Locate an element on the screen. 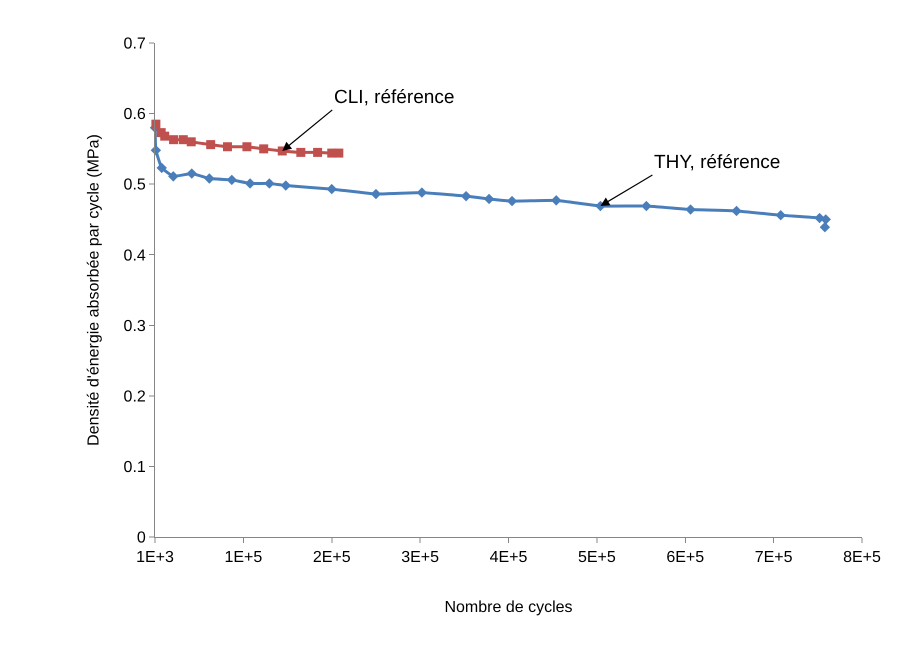 Image resolution: width=923 pixels, height=659 pixels. x-tick-label: 4E+5 is located at coordinates (509, 557).